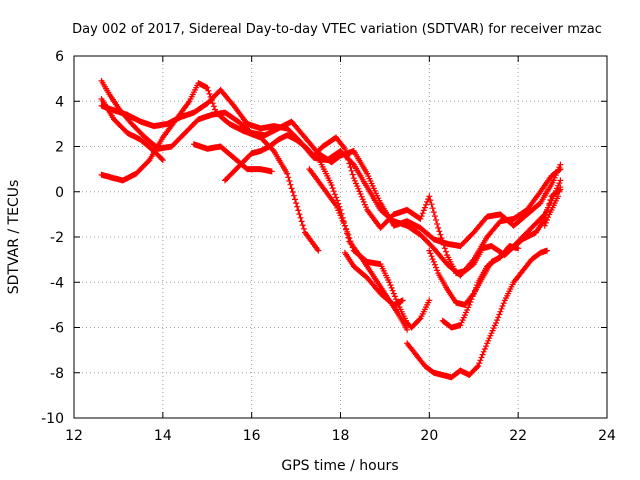 The height and width of the screenshot is (480, 640). I want to click on y-tick-label: 4, so click(59, 102).